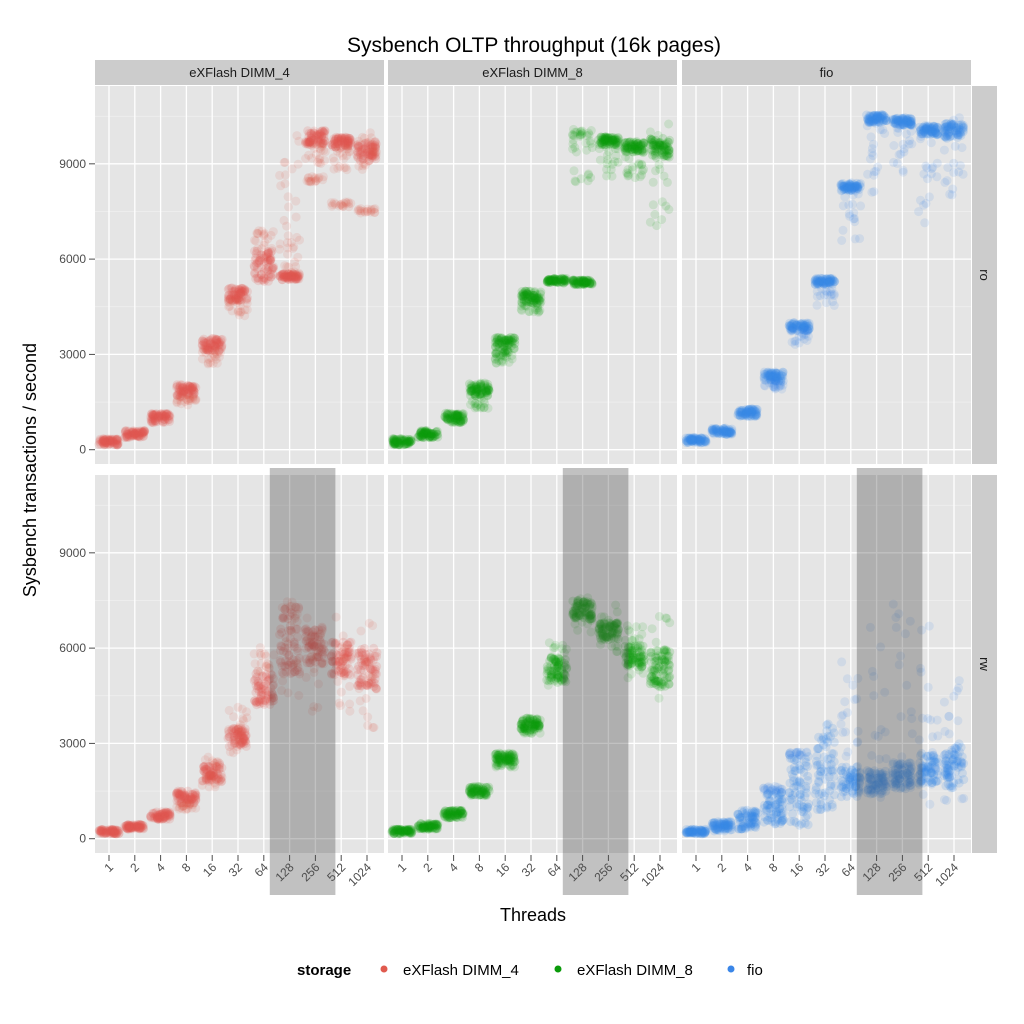  Describe the element at coordinates (236, 870) in the screenshot. I see `x-tick-label: 32` at that location.